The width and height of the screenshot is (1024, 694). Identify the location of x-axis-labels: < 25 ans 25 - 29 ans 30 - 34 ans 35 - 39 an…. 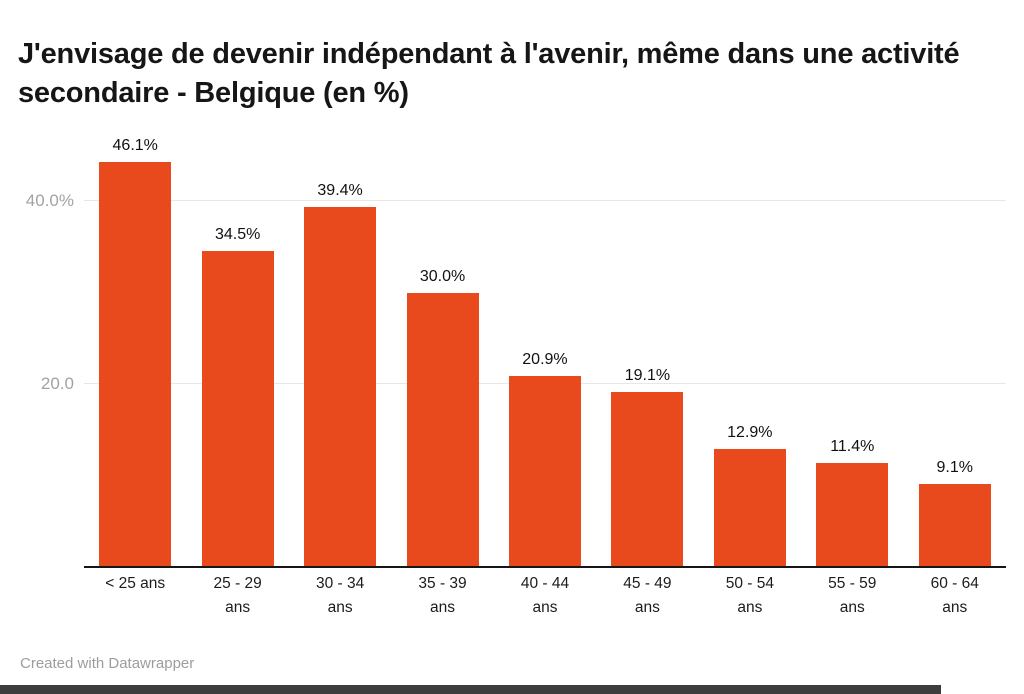
(545, 596).